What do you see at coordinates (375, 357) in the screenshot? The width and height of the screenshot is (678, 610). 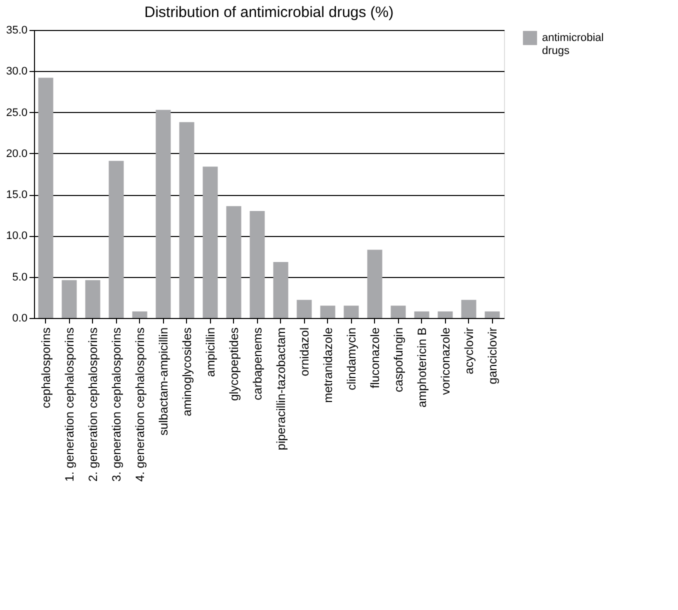 I see `x-tick-label: fluconazole` at bounding box center [375, 357].